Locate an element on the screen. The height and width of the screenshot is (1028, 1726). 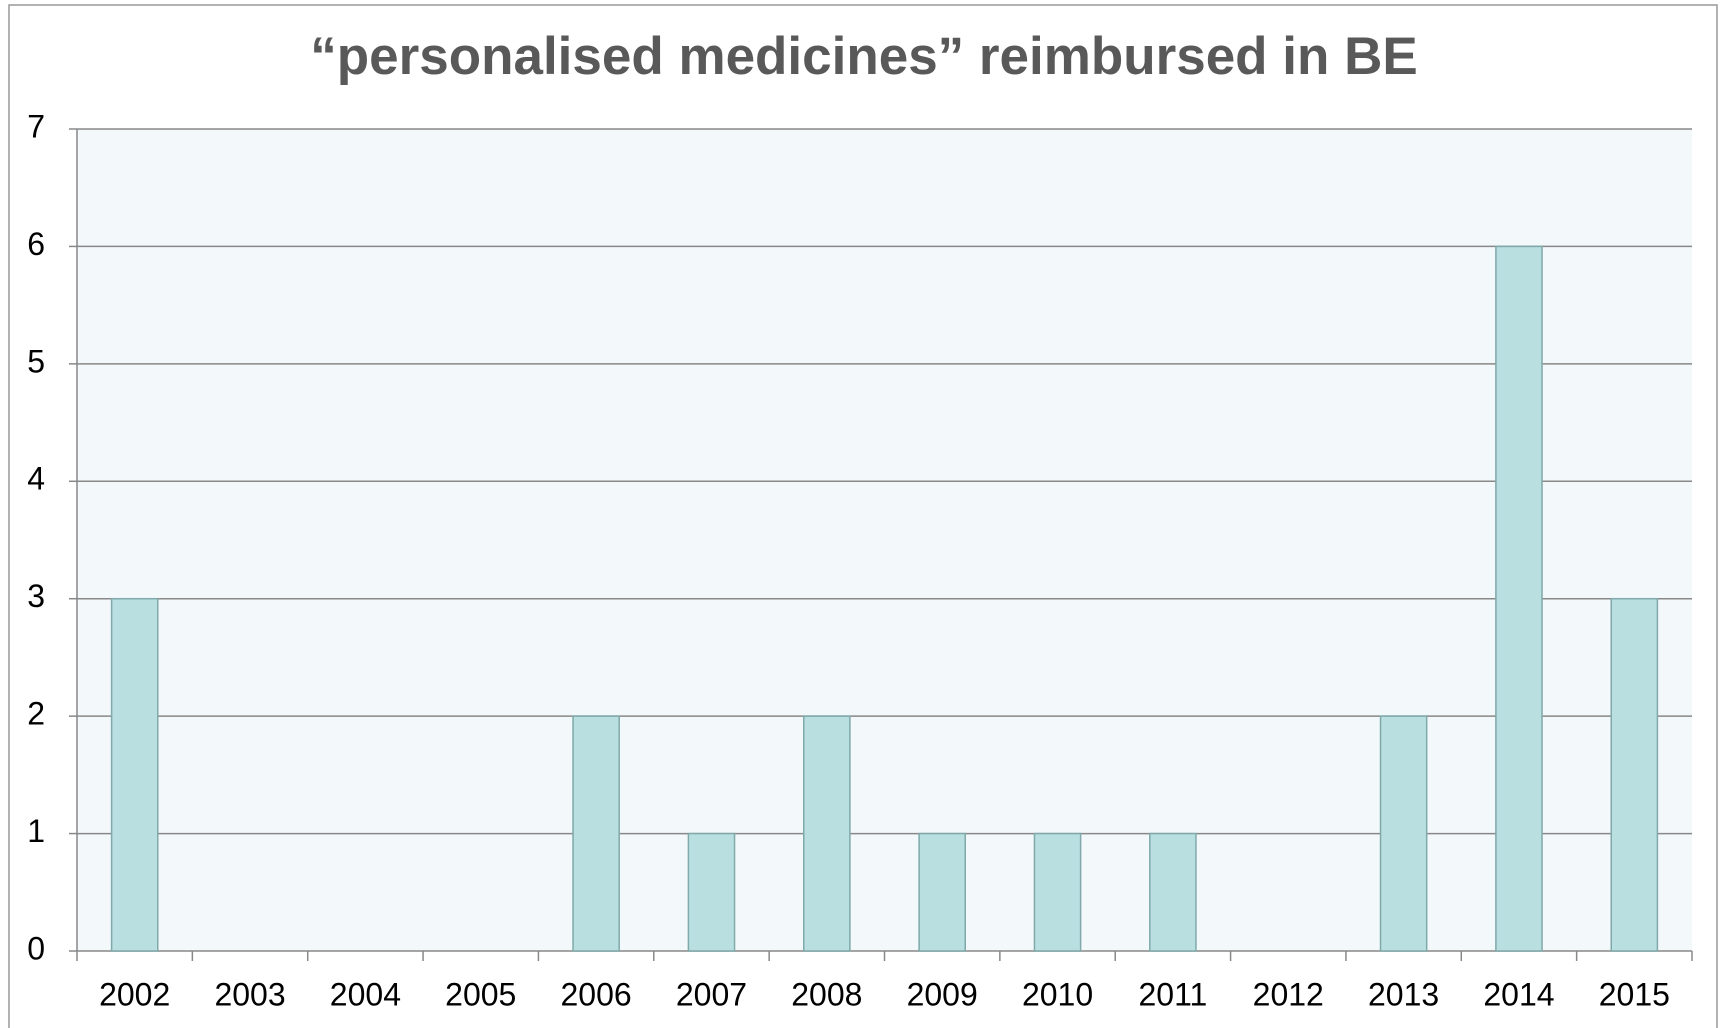
y-tick-label: 0 is located at coordinates (36, 948).